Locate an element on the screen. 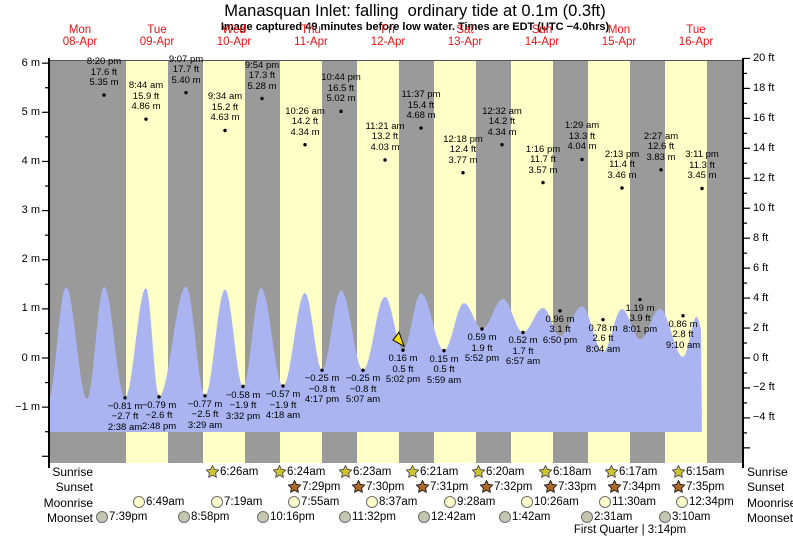 The image size is (793, 539). left-axis-tick-label: 3 m is located at coordinates (30, 210).